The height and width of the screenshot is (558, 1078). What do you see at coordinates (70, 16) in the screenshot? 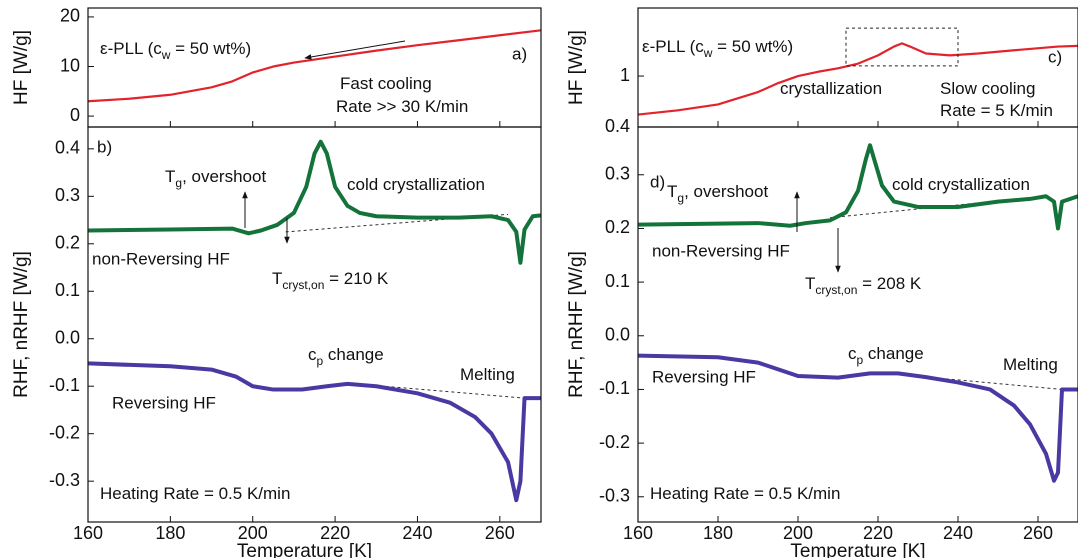
I see `y-tick-label: 20` at bounding box center [70, 16].